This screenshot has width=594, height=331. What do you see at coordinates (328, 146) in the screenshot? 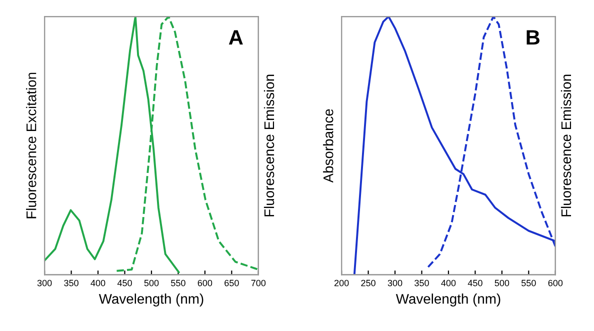
I see `y-axis-title: Absorbance` at bounding box center [328, 146].